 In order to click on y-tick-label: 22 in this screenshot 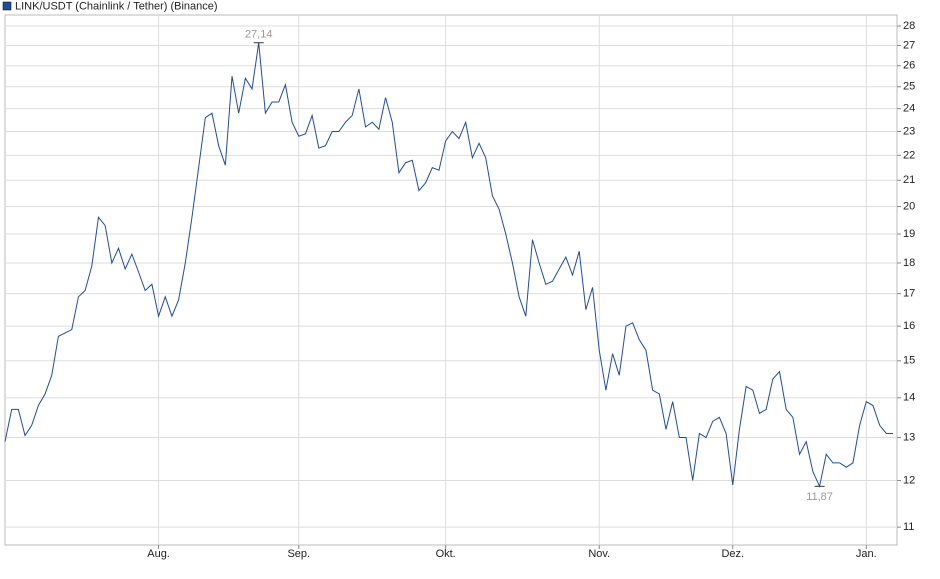, I will do `click(909, 155)`.